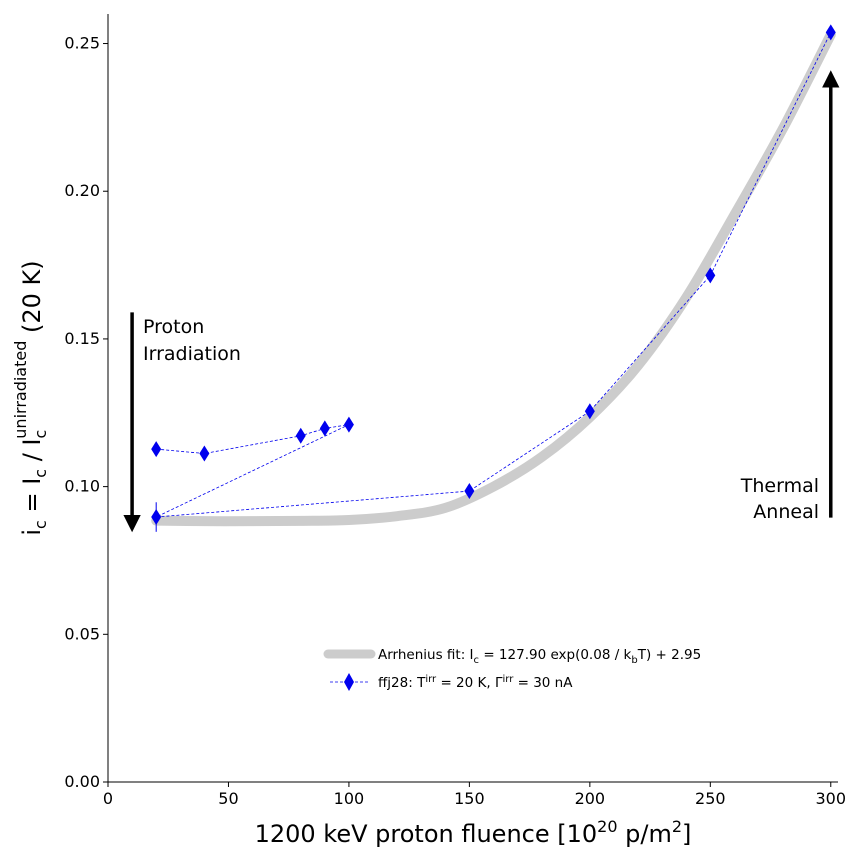  I want to click on y-axis-label: ic = Ic / Icunirradiated (20 K), so click(30, 397).